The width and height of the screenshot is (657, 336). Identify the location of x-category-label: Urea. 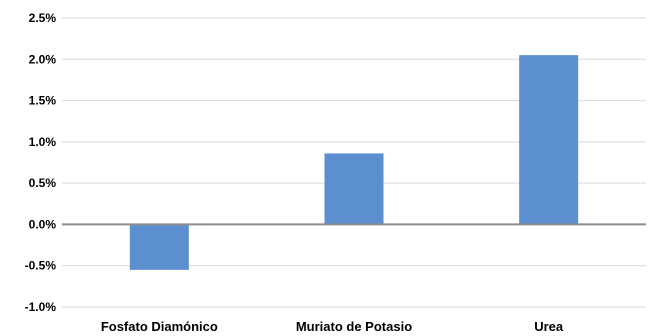
(549, 326).